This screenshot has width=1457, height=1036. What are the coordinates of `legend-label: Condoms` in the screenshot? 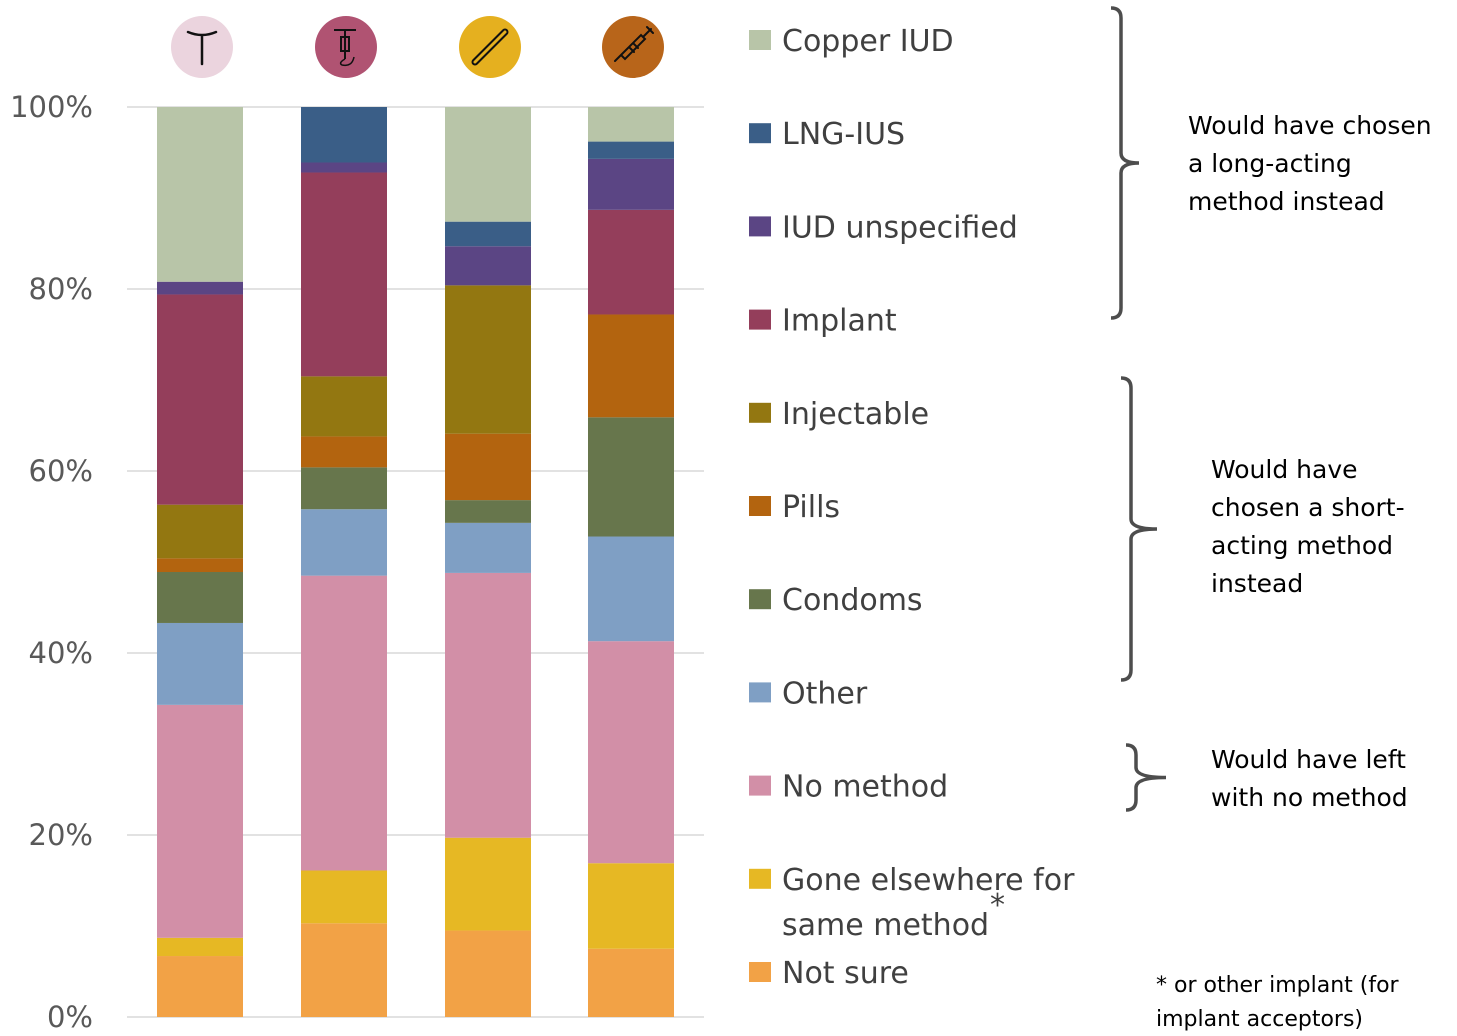 It's located at (852, 600).